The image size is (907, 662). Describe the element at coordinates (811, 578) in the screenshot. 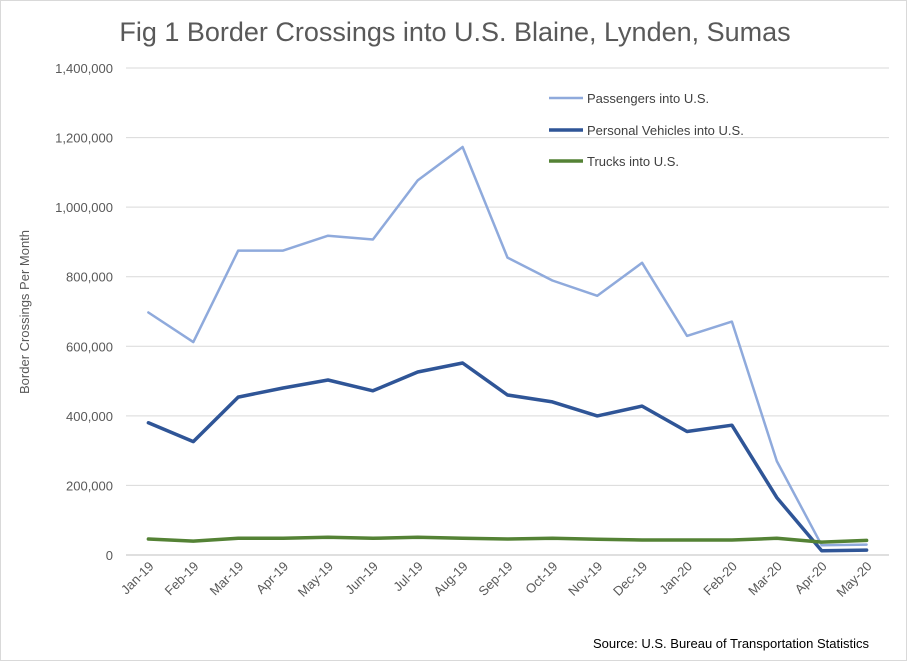

I see `x-tick-label: Apr-20` at that location.